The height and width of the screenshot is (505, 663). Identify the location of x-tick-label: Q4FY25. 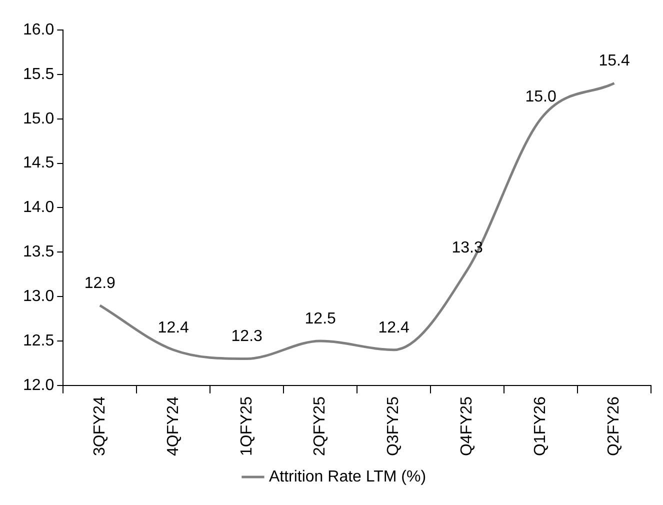
(467, 426).